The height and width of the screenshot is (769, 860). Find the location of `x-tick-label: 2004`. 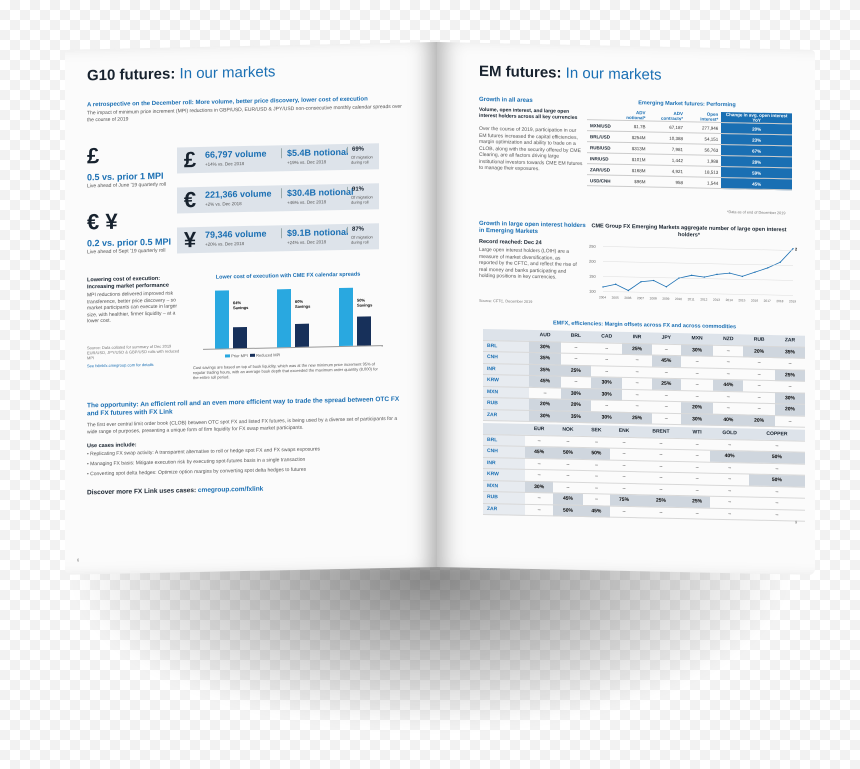

x-tick-label: 2004 is located at coordinates (602, 297).